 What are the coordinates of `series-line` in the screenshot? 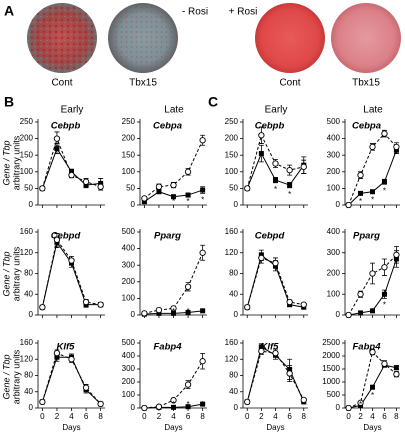 It's located at (71, 273).